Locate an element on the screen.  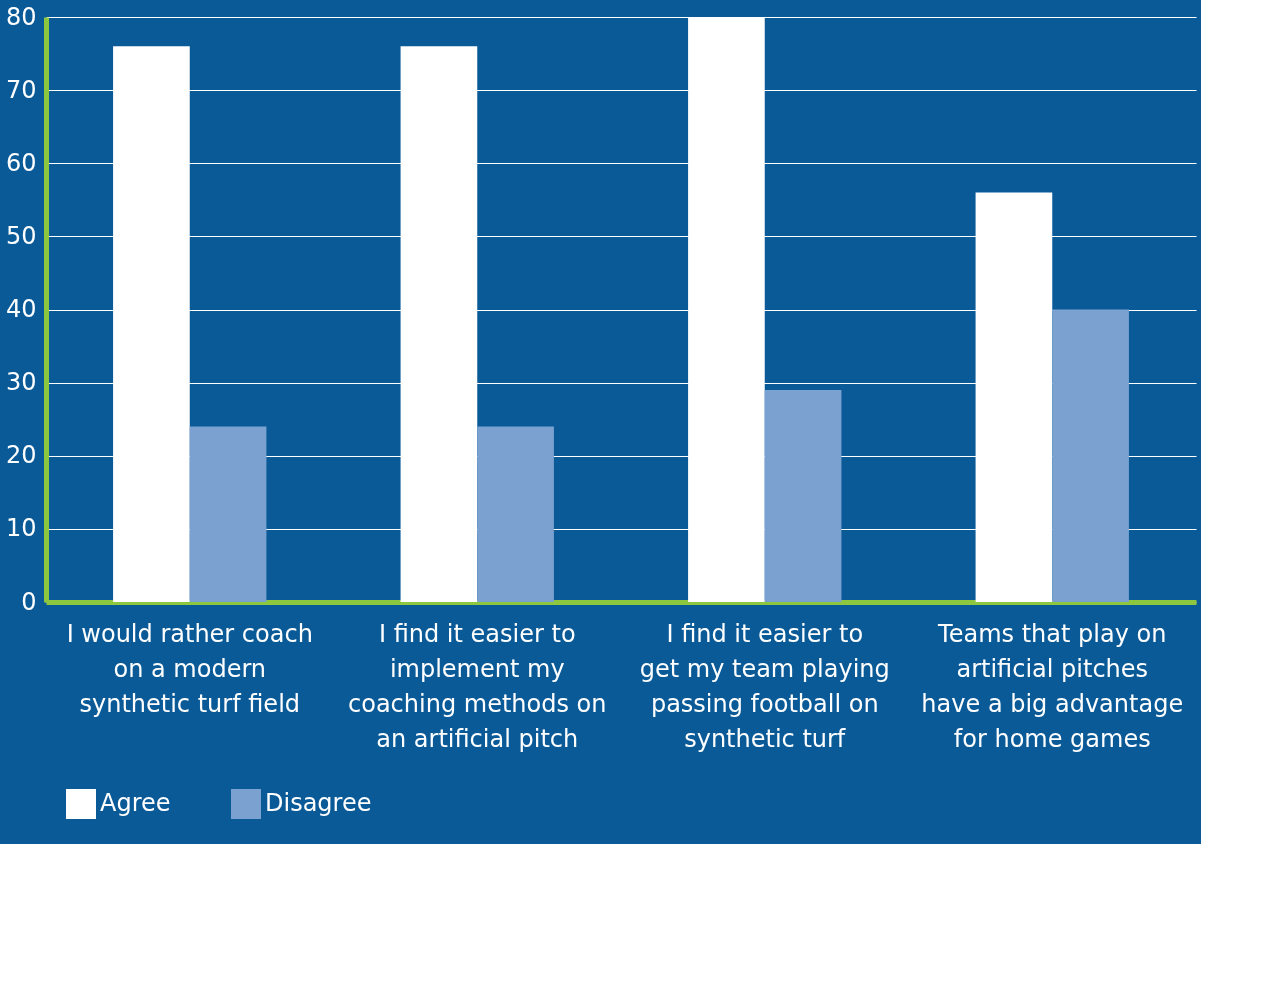
y-tick-label: 60 is located at coordinates (21, 162).